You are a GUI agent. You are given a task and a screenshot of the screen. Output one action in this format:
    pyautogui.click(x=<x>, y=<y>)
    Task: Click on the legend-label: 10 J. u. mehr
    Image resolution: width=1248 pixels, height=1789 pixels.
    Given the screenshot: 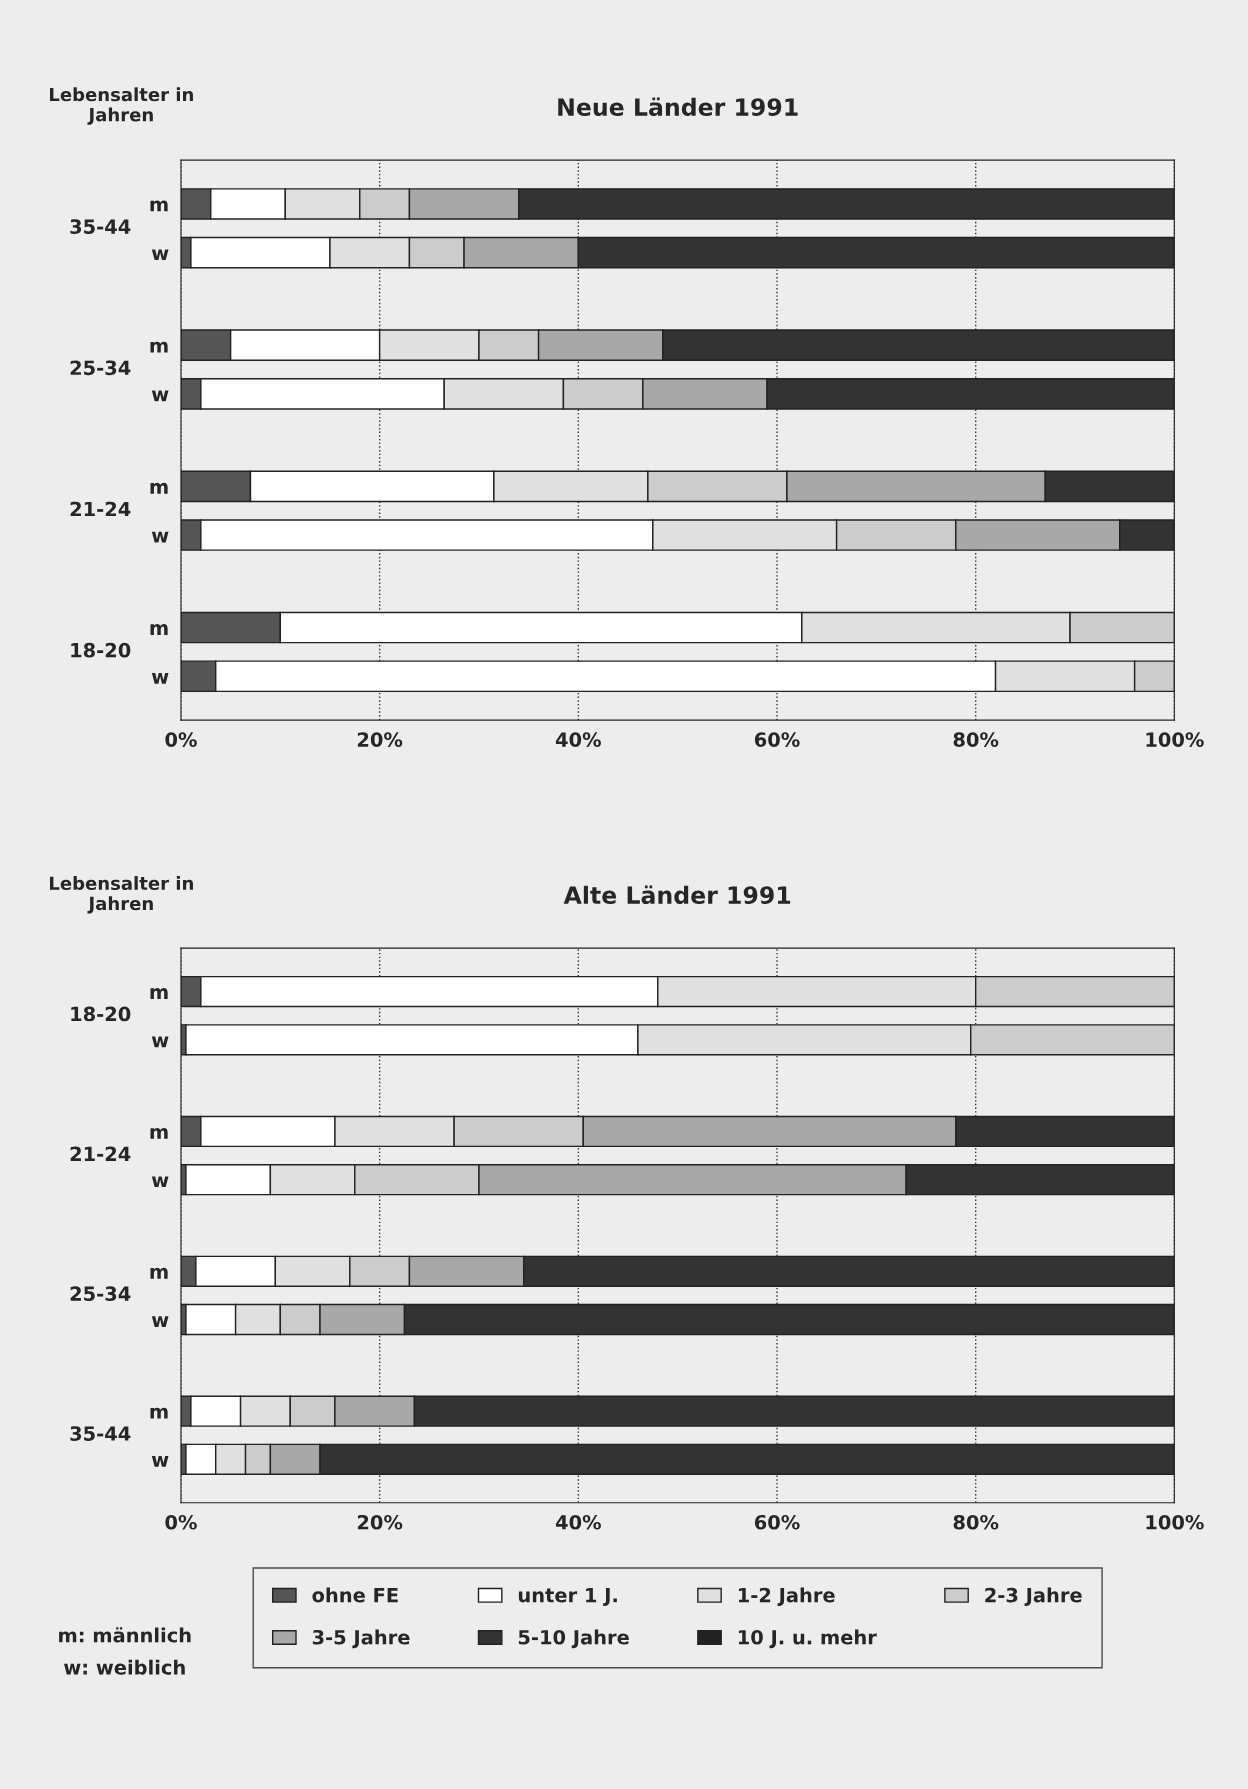 What is the action you would take?
    pyautogui.click(x=807, y=1639)
    